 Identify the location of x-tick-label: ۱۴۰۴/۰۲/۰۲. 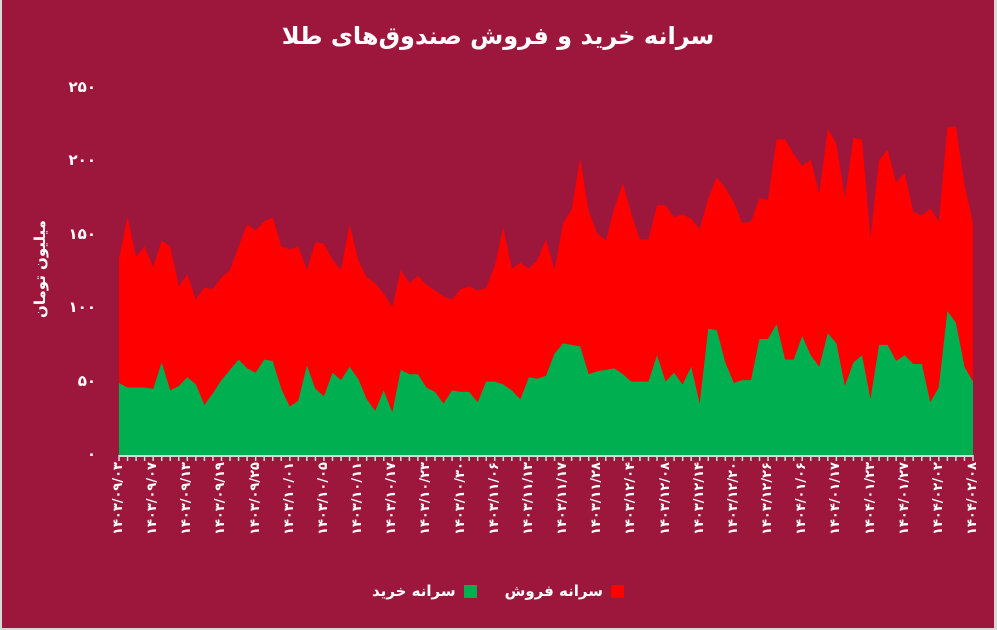
(938, 498).